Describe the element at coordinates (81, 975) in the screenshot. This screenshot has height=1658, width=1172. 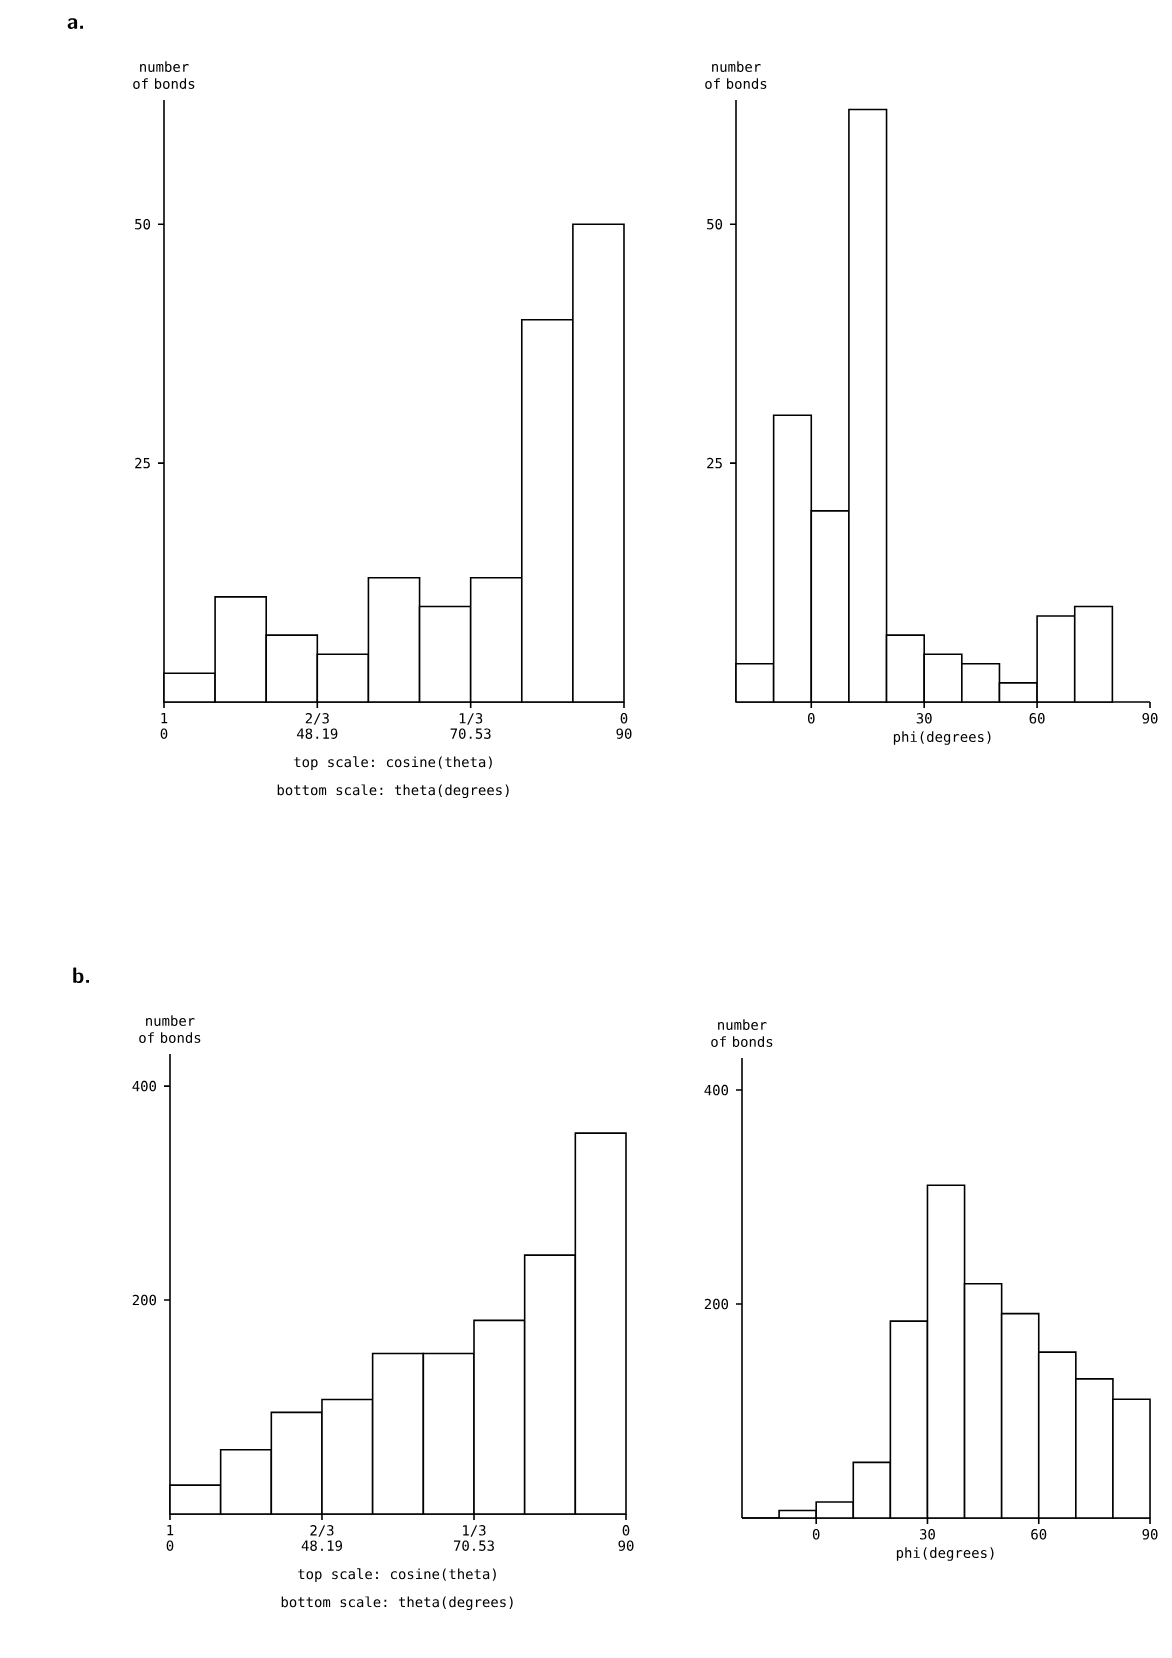
I see `chart-title: b.` at that location.